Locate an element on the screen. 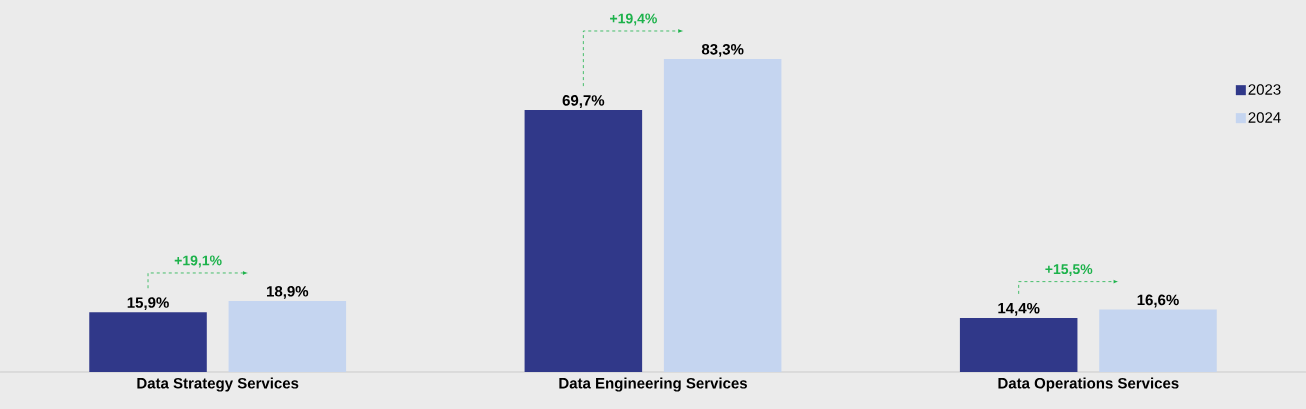 Image resolution: width=1306 pixels, height=409 pixels. text: +19,4% is located at coordinates (633, 19).